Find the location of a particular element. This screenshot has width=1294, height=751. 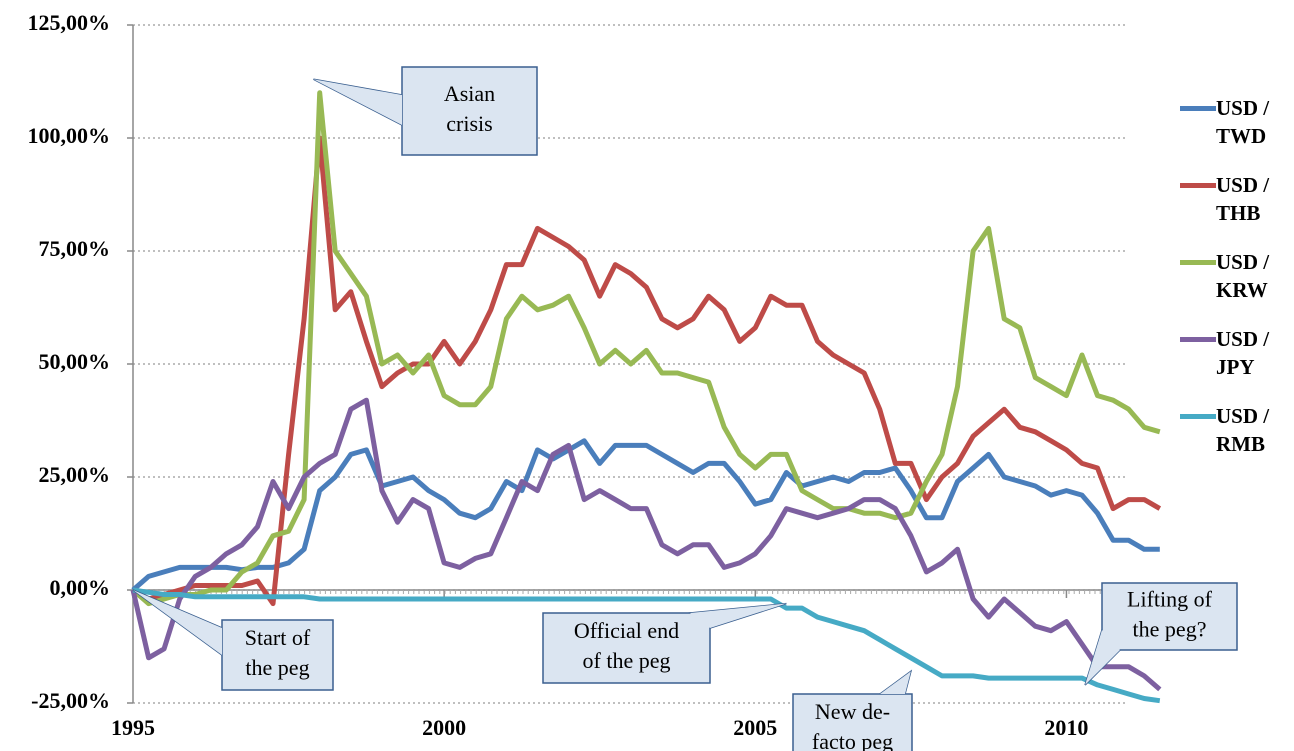

legend-entry: USD / KRW is located at coordinates (1233, 276).